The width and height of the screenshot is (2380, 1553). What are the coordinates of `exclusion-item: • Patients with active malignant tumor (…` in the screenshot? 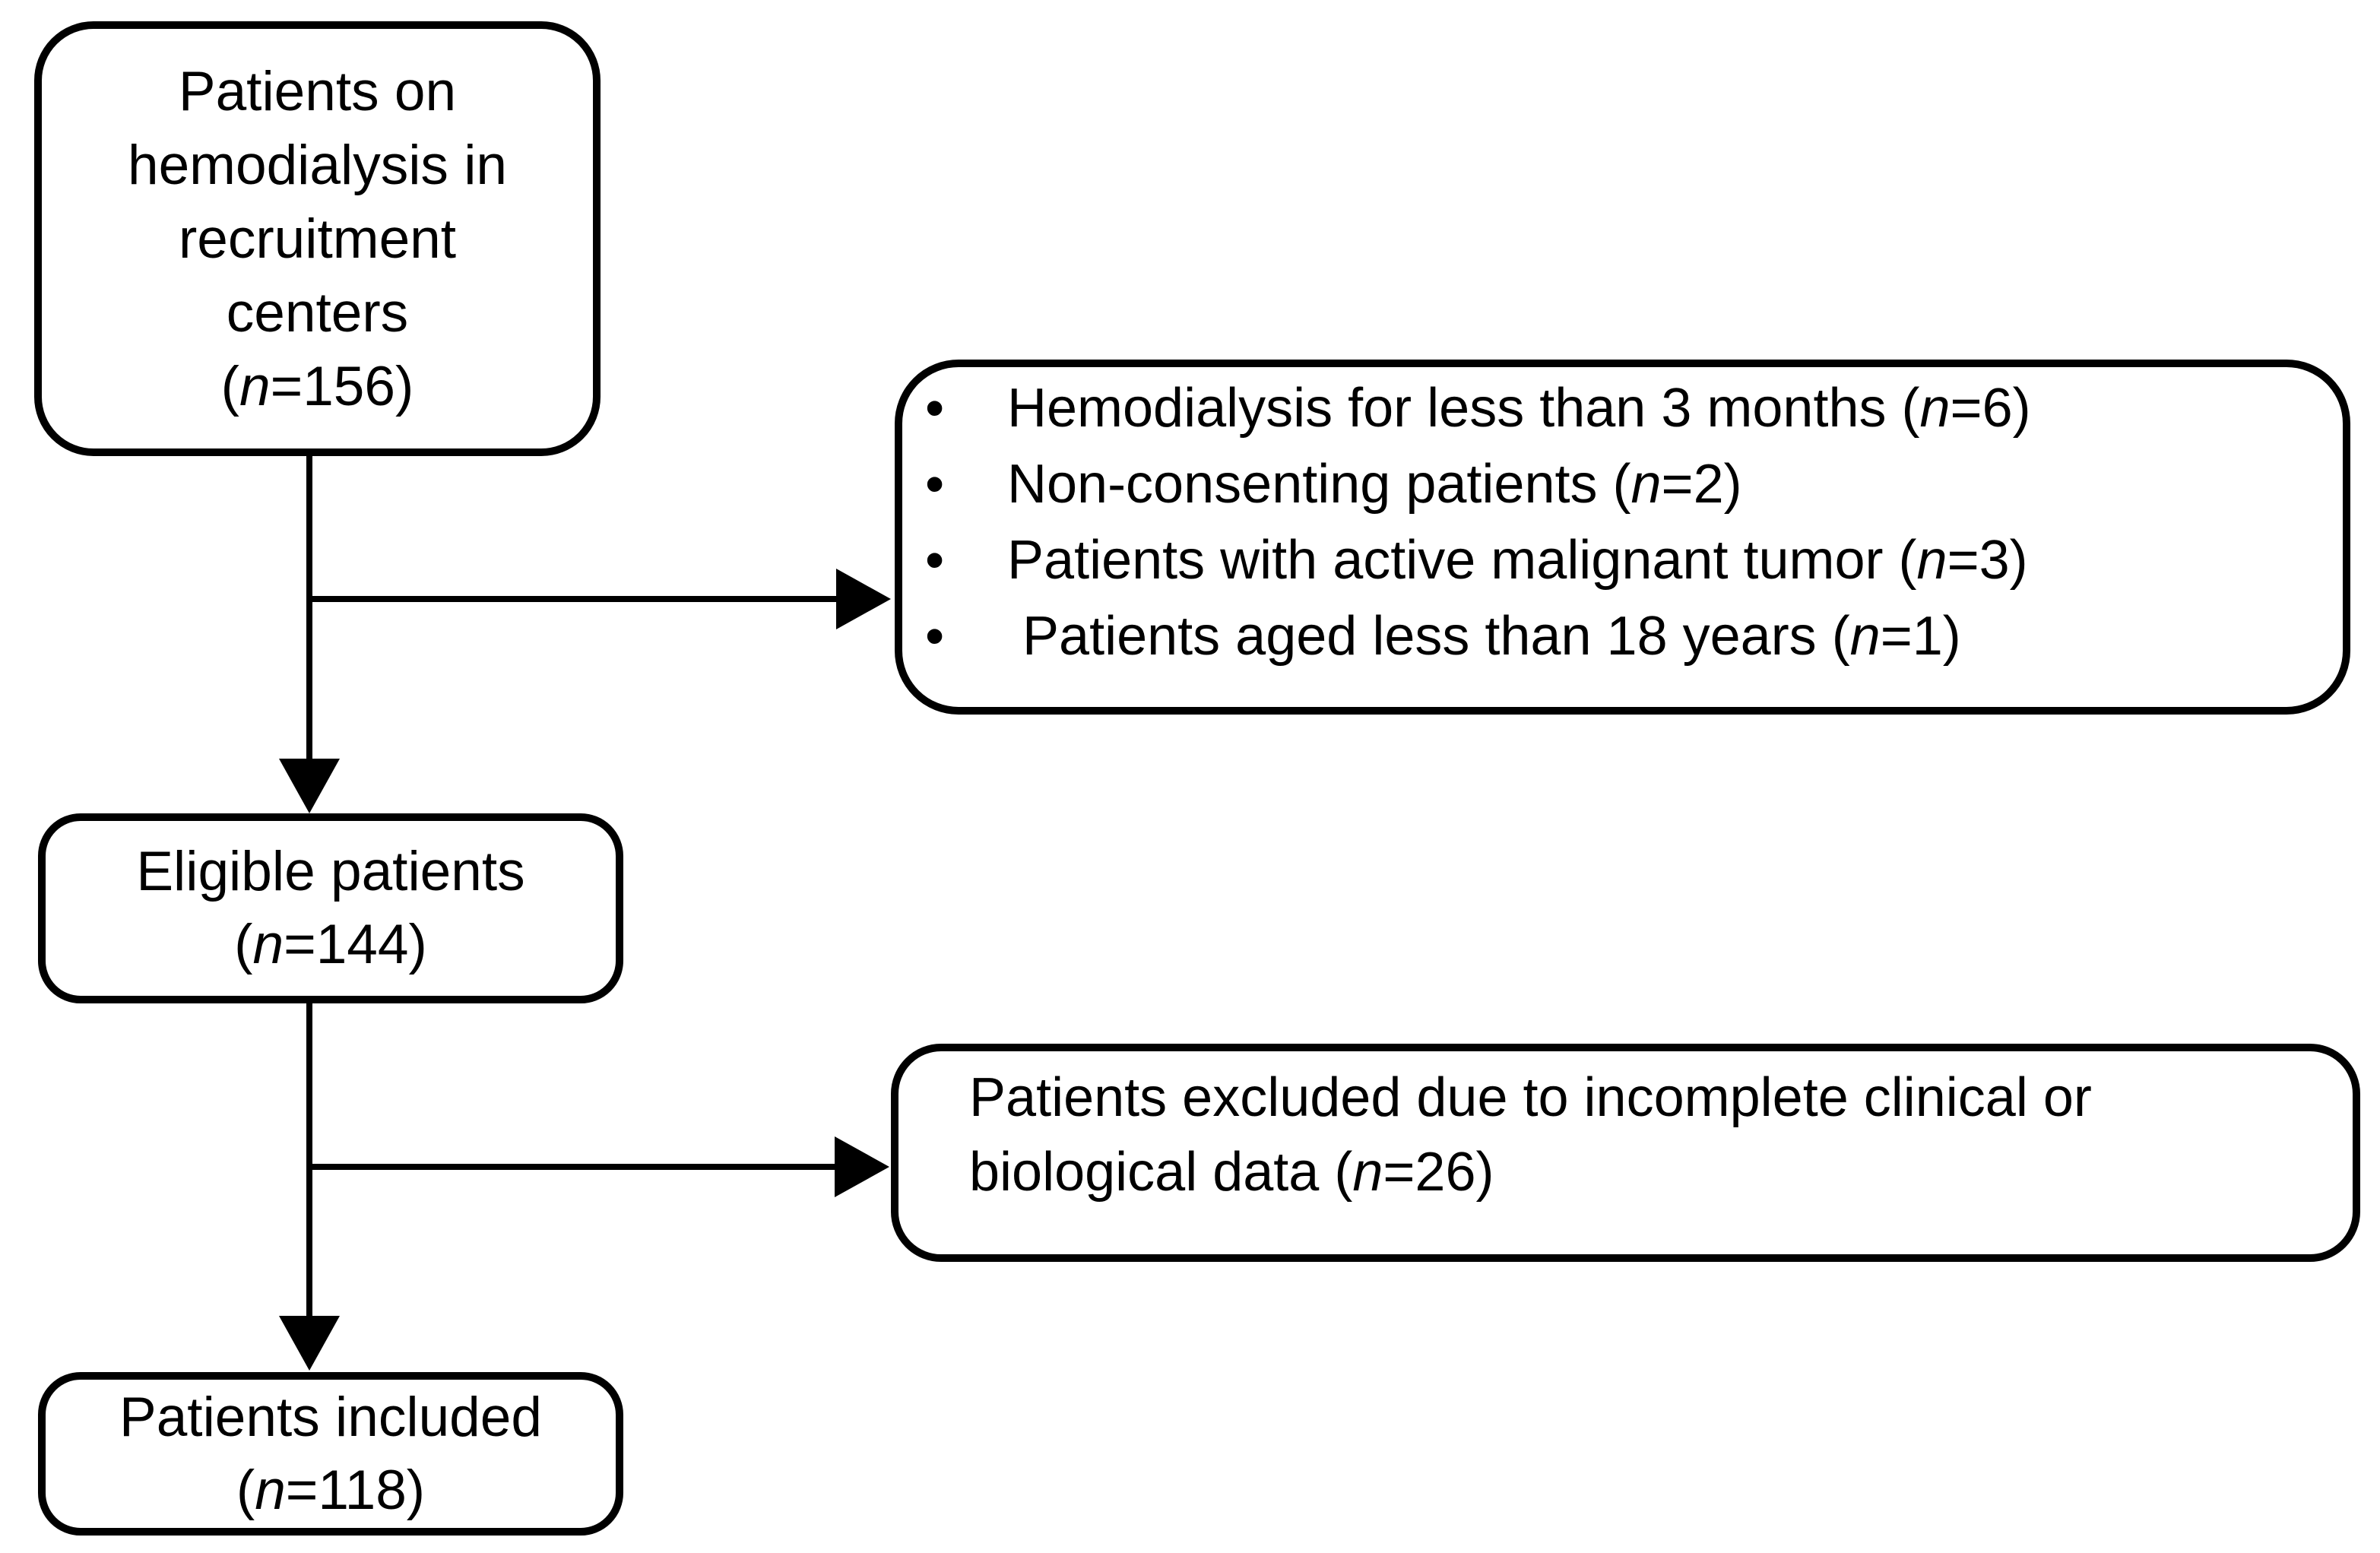 It's located at (1618, 560).